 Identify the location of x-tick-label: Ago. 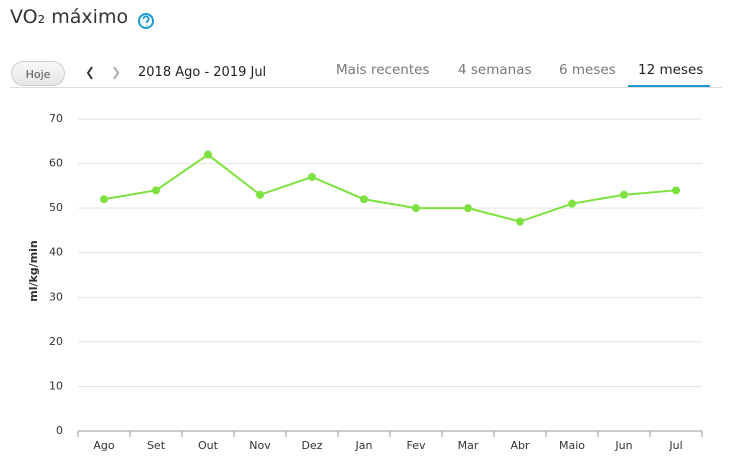
(104, 445).